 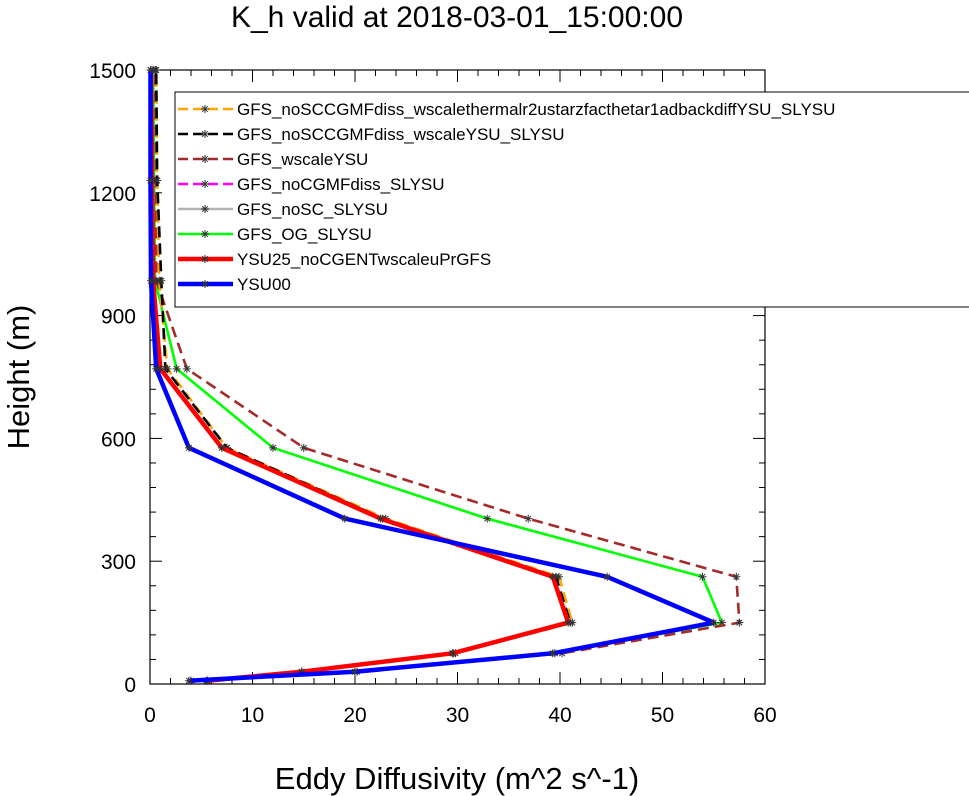 I want to click on legend-item: GFS_wscaleYSU, so click(x=273, y=159).